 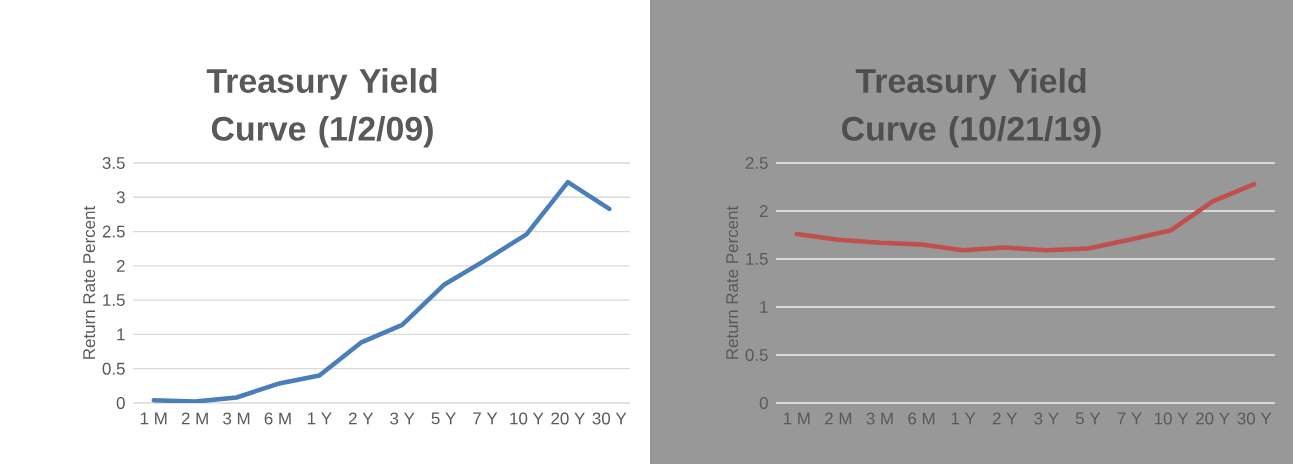 I want to click on chart-title: Treasury Yield Curve (1/2/09), so click(x=321, y=108).